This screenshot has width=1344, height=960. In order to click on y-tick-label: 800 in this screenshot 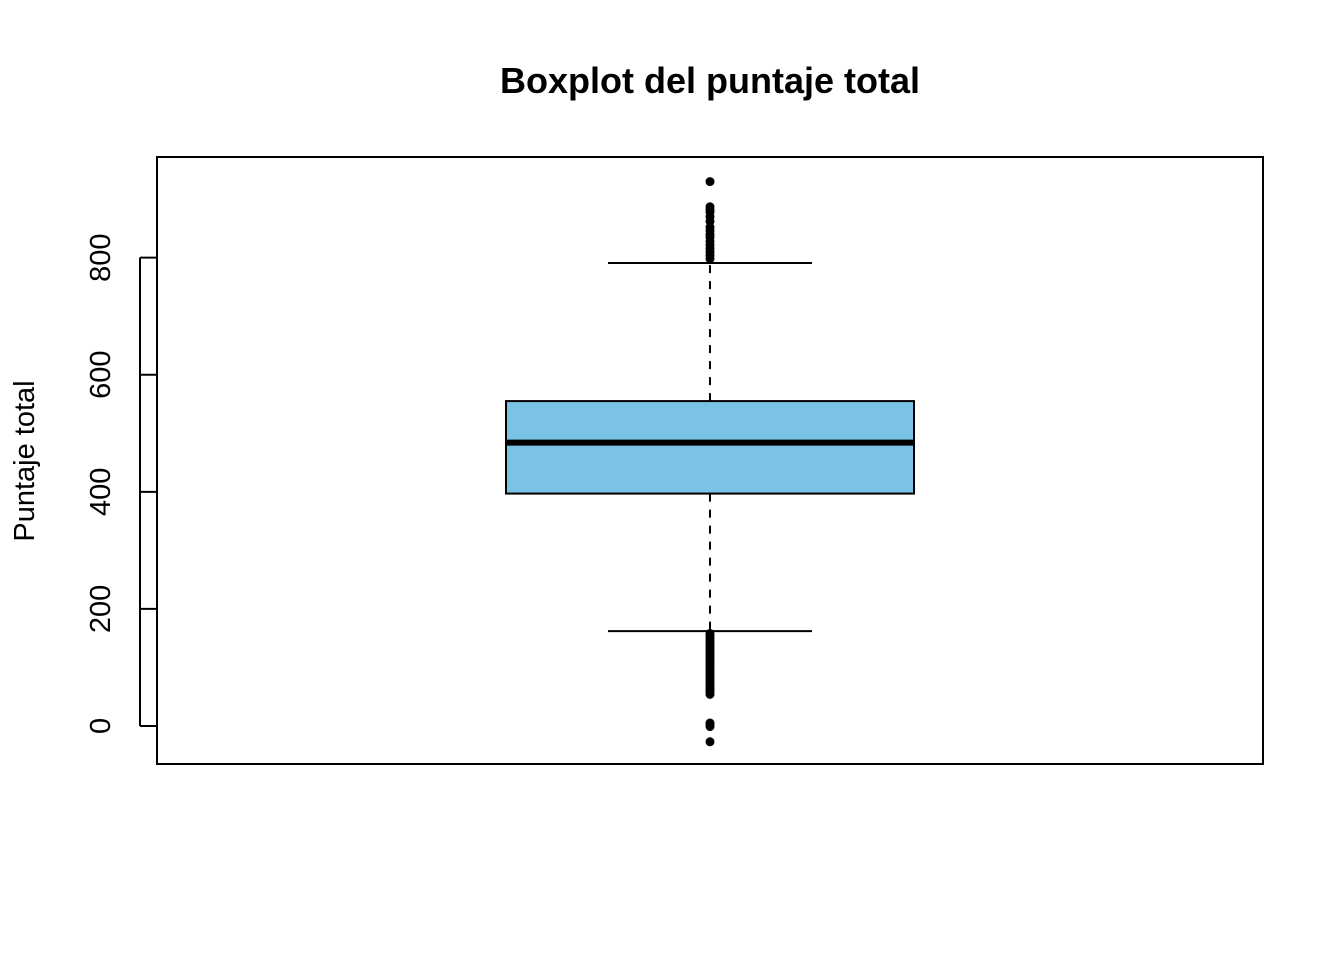, I will do `click(101, 257)`.